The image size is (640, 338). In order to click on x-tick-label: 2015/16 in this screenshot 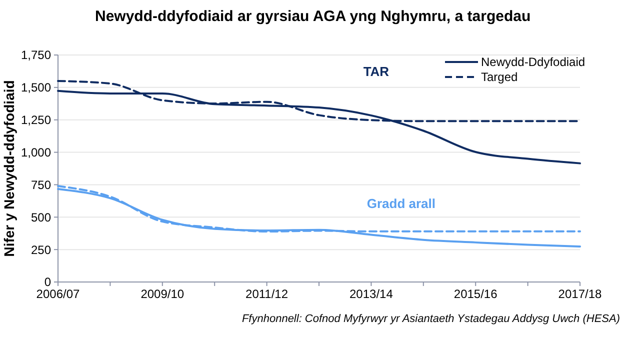, I will do `click(476, 294)`.